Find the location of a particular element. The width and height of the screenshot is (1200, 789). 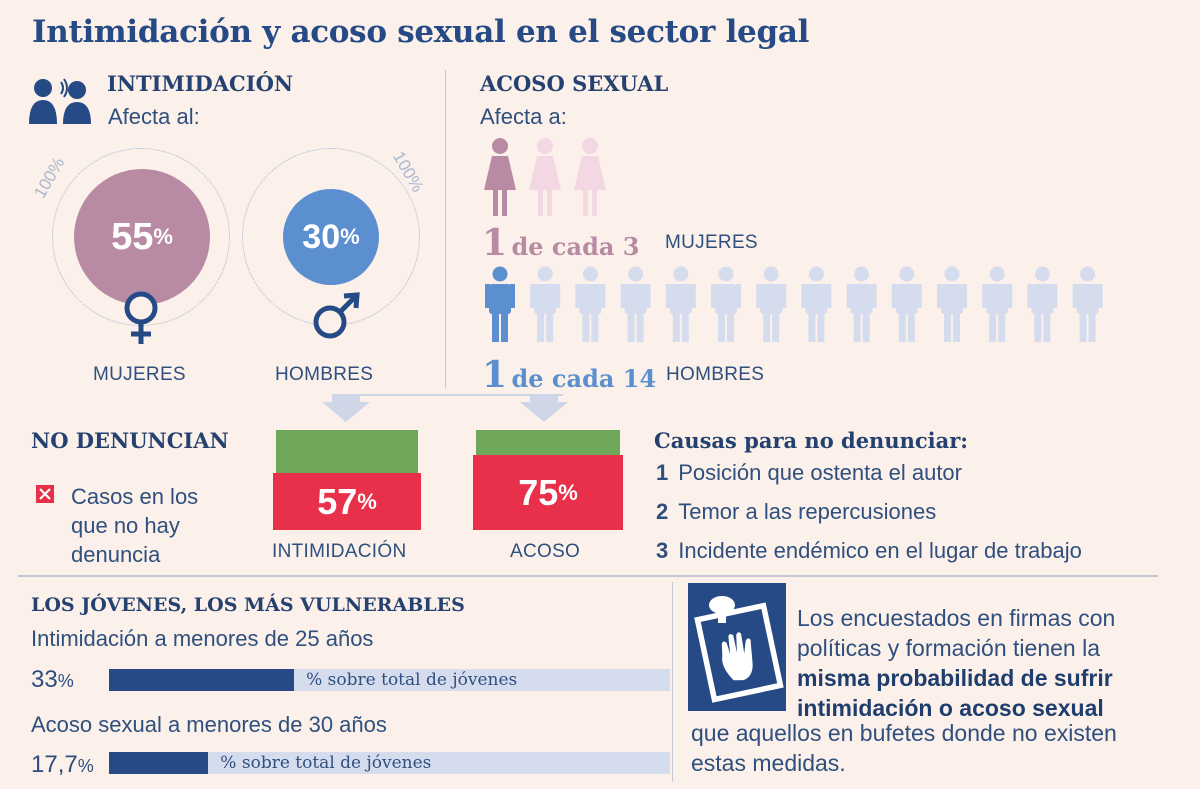

jovenes-heading: LOS JÓVENES, LOS MÁS VULNERABLES is located at coordinates (248, 605).